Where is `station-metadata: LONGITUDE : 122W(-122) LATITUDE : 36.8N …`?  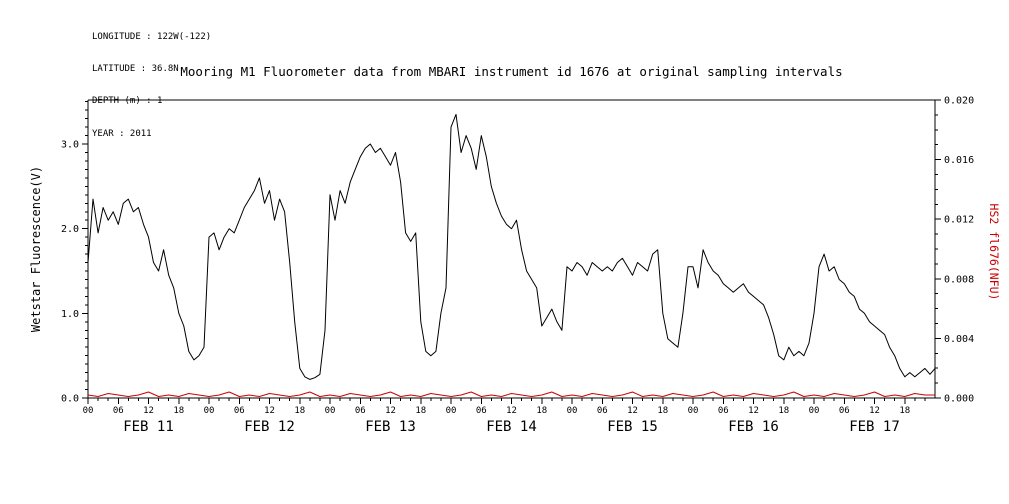
station-metadata: LONGITUDE : 122W(-122) LATITUDE : 36.8N … is located at coordinates (151, 85).